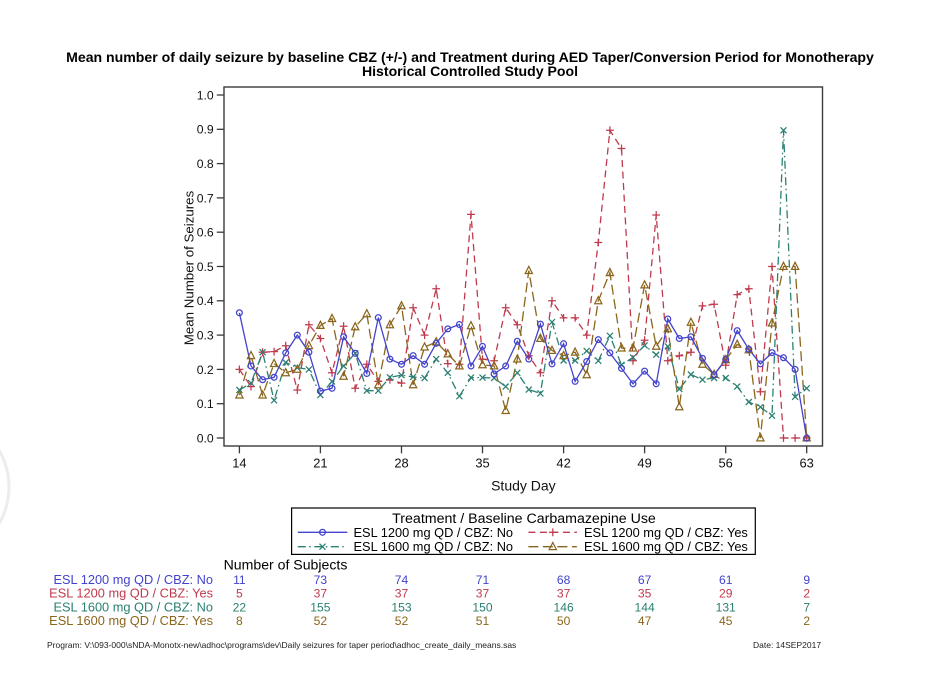  I want to click on svg-text: 50, so click(564, 621).